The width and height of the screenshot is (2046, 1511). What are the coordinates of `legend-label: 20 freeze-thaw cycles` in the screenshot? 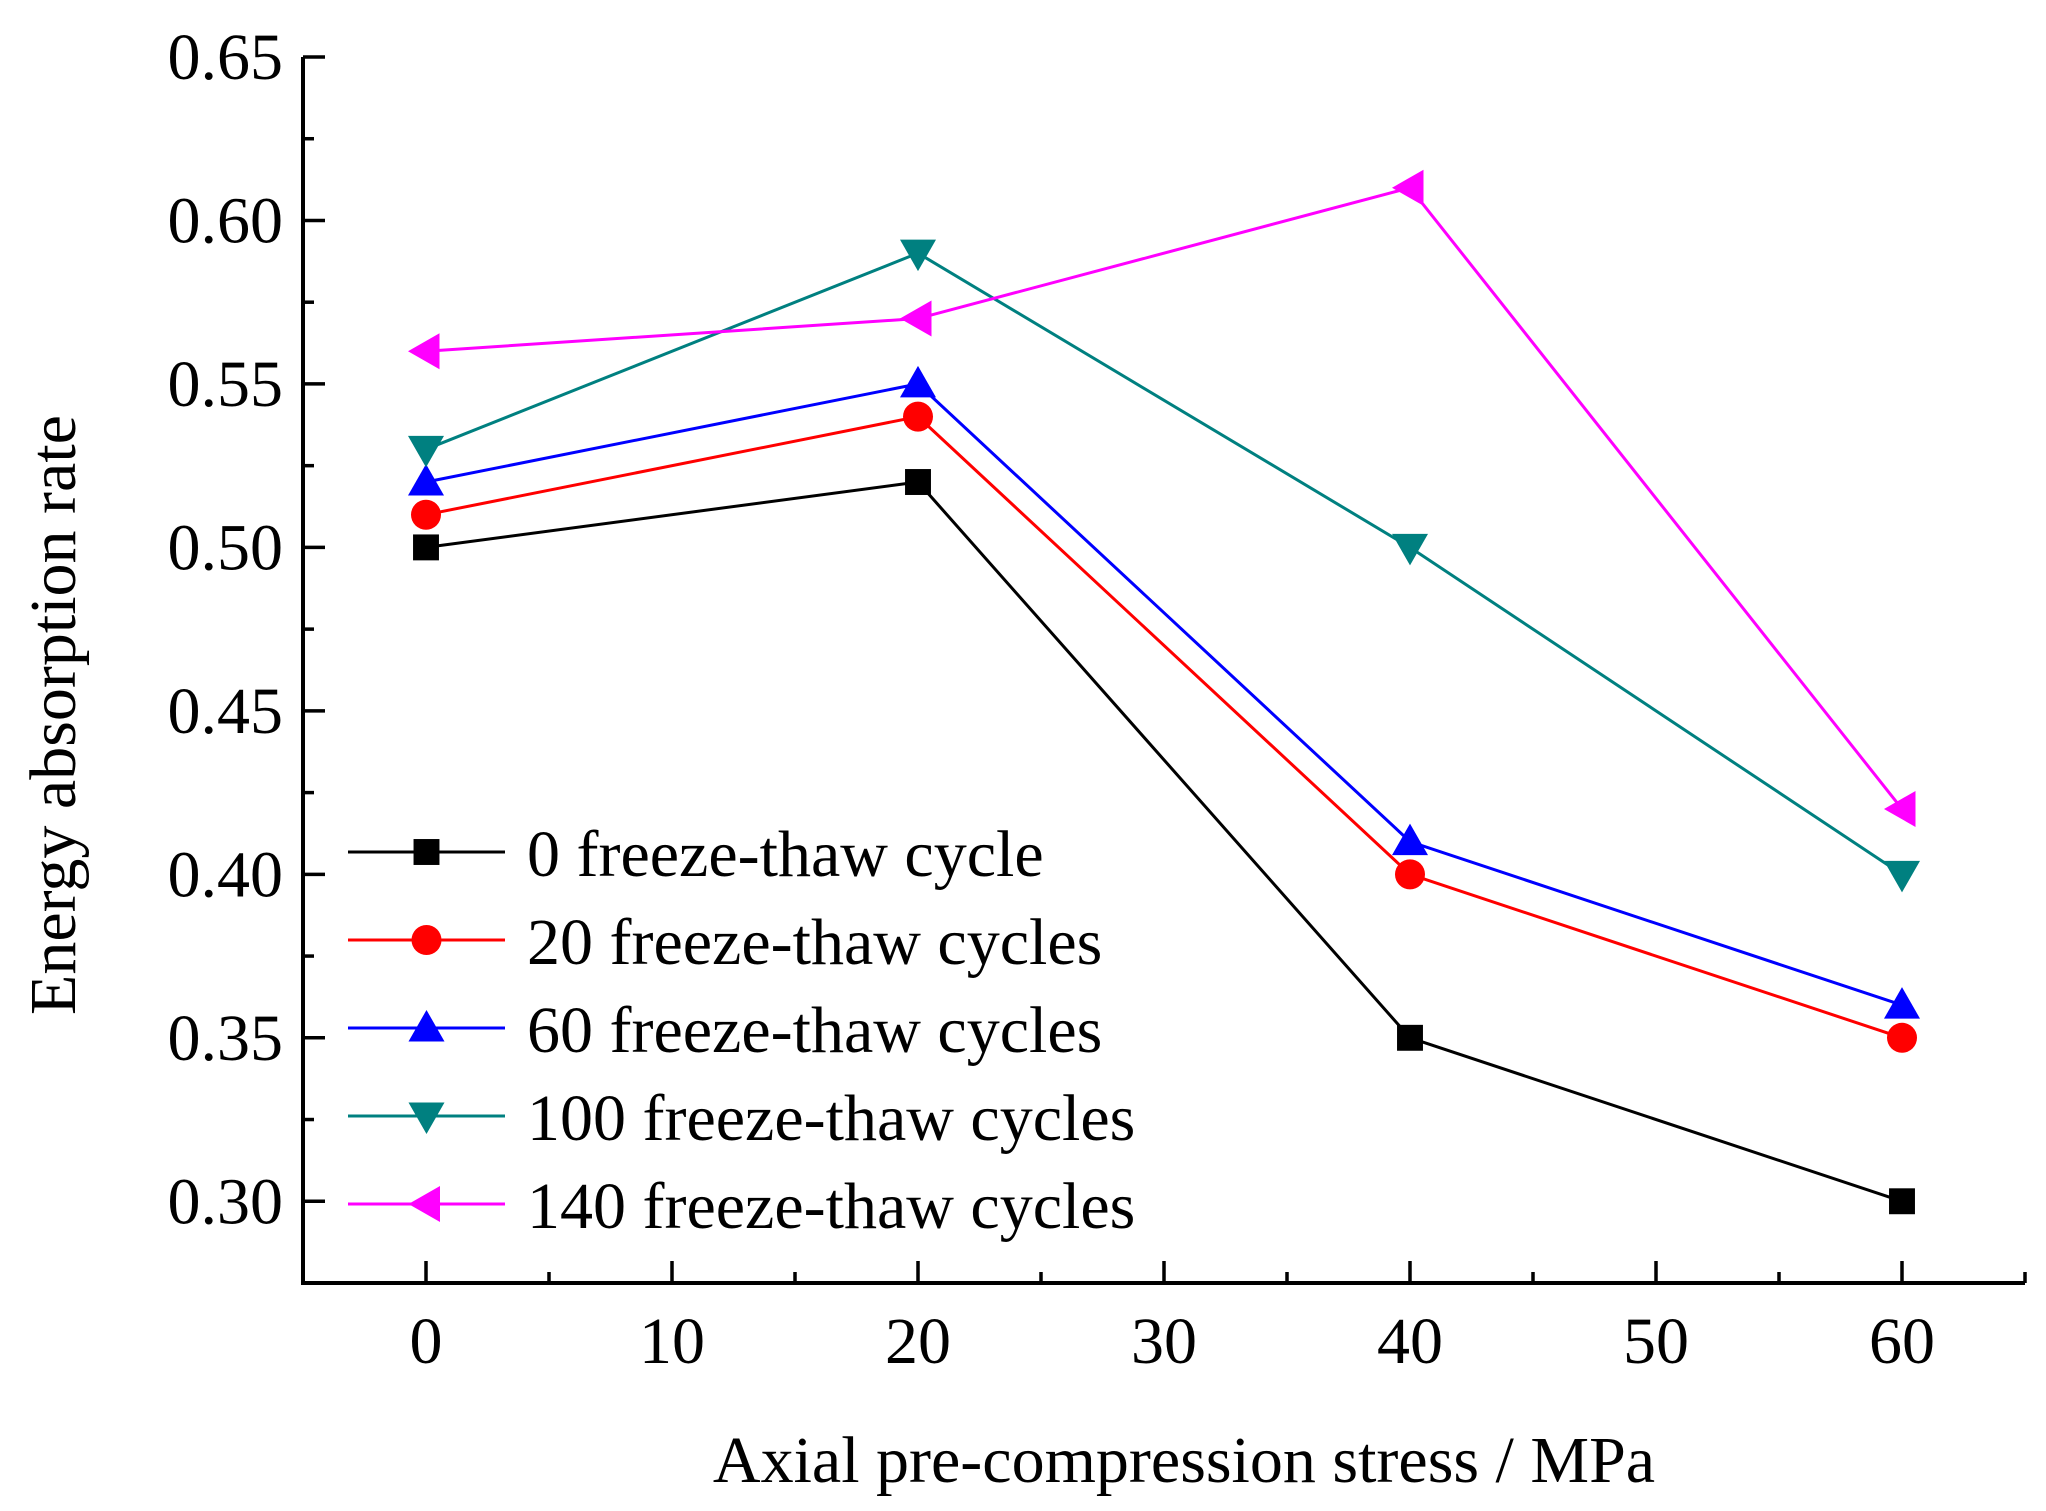 It's located at (814, 942).